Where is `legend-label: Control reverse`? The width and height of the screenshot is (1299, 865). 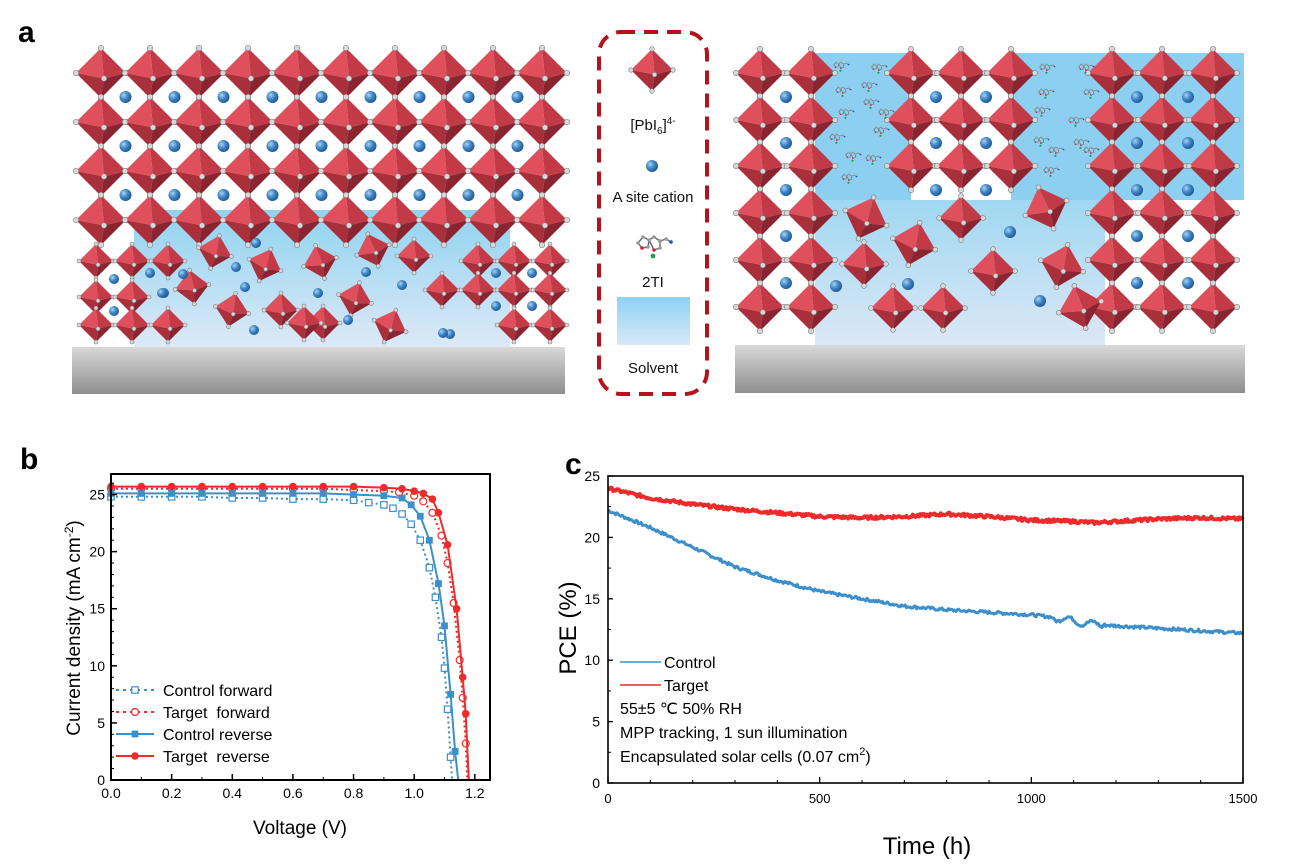
legend-label: Control reverse is located at coordinates (217, 735).